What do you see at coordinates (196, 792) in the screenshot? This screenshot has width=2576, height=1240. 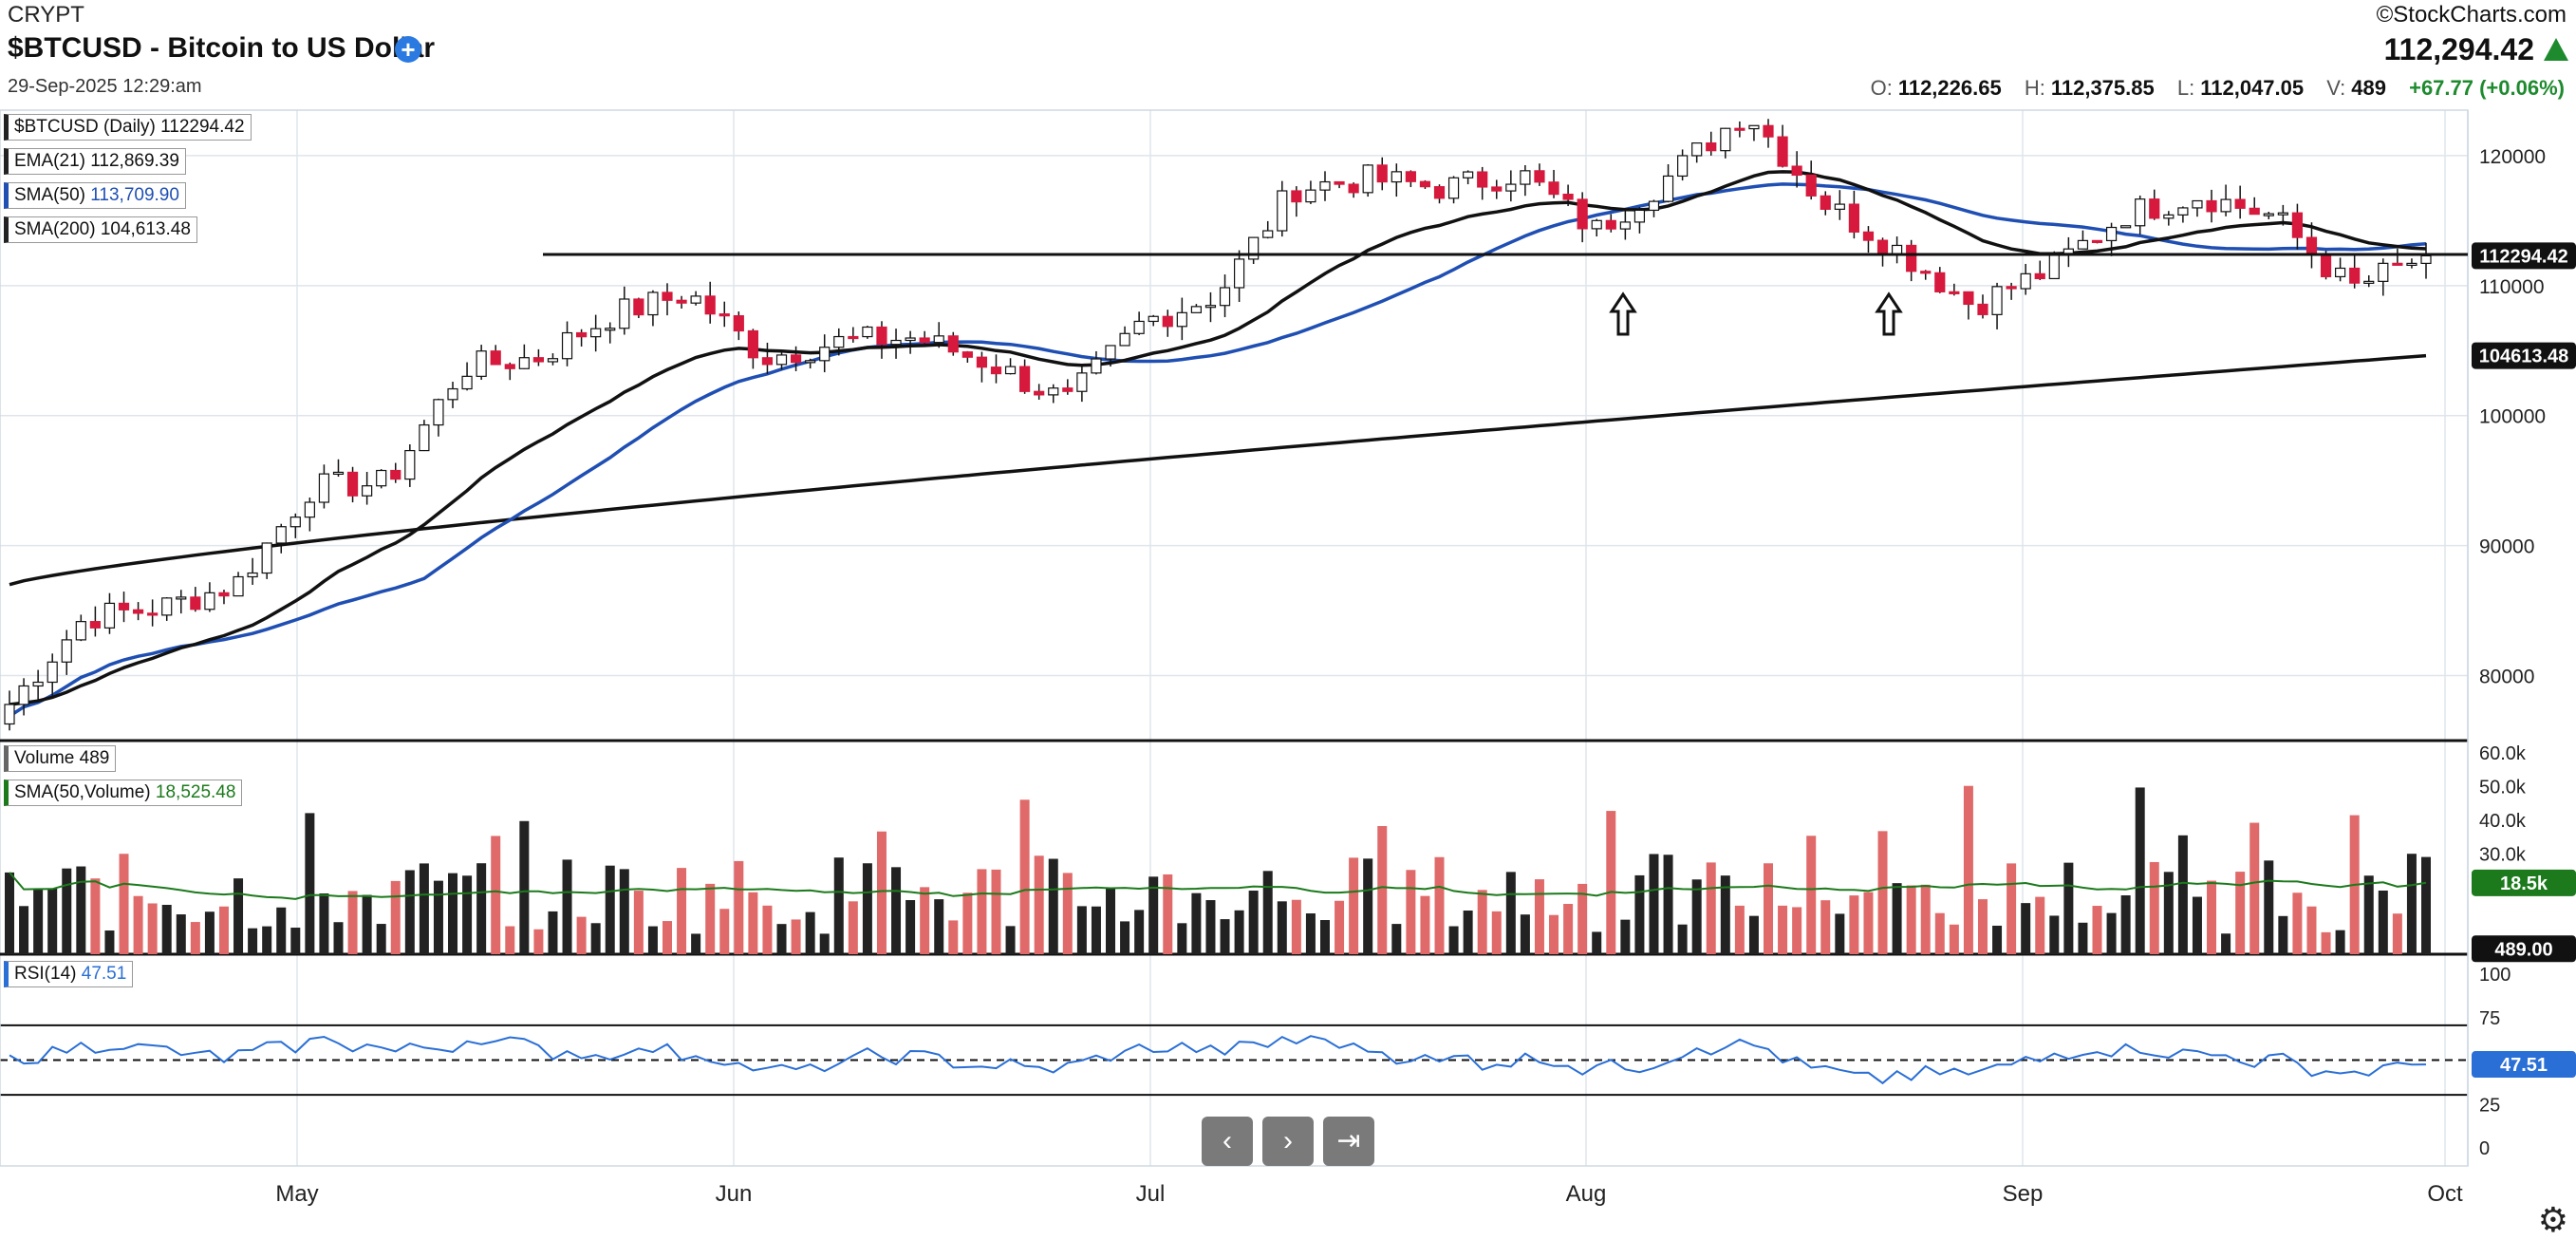 I see `vol-sma-value: 18,525.48` at bounding box center [196, 792].